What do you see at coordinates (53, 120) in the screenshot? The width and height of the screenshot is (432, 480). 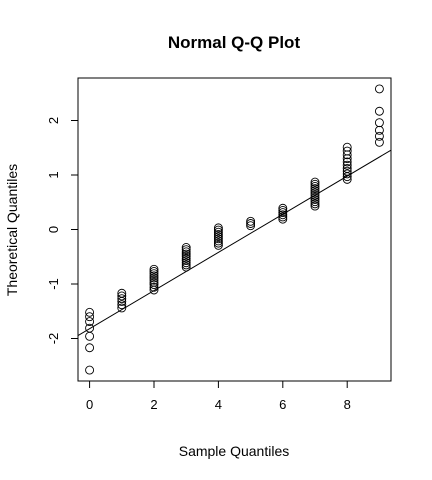 I see `y-tick-label: 2` at bounding box center [53, 120].